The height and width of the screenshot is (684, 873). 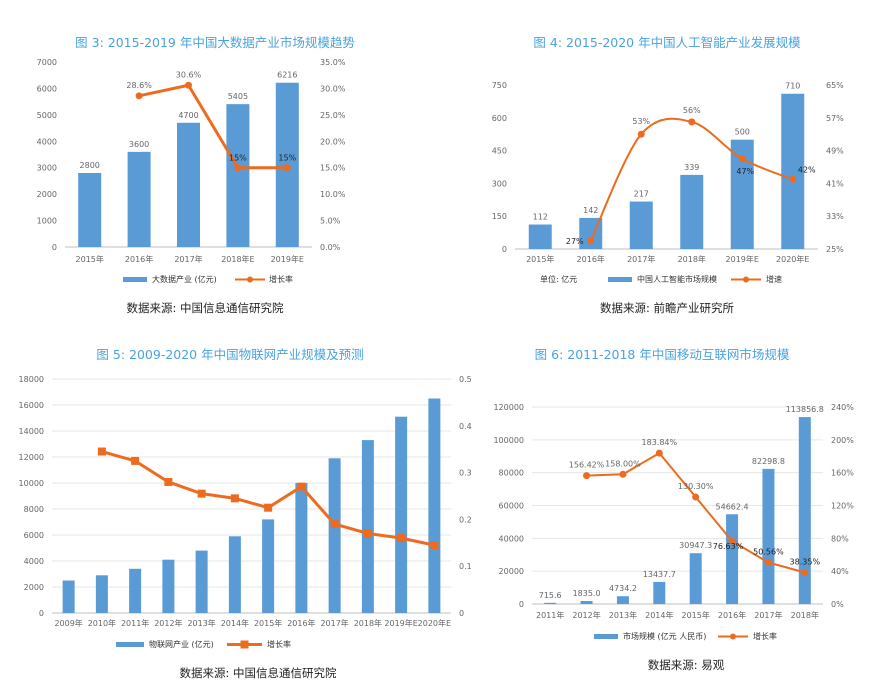 What do you see at coordinates (805, 409) in the screenshot?
I see `bar-value-label: 113856.8` at bounding box center [805, 409].